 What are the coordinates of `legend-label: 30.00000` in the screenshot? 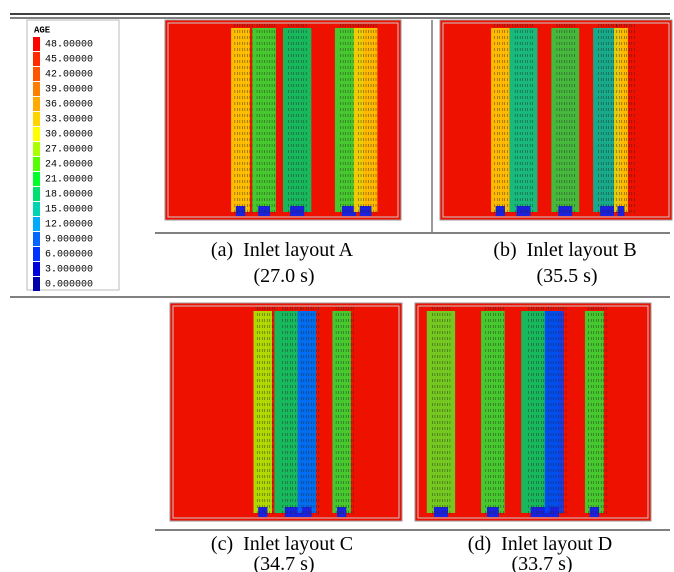 It's located at (69, 135).